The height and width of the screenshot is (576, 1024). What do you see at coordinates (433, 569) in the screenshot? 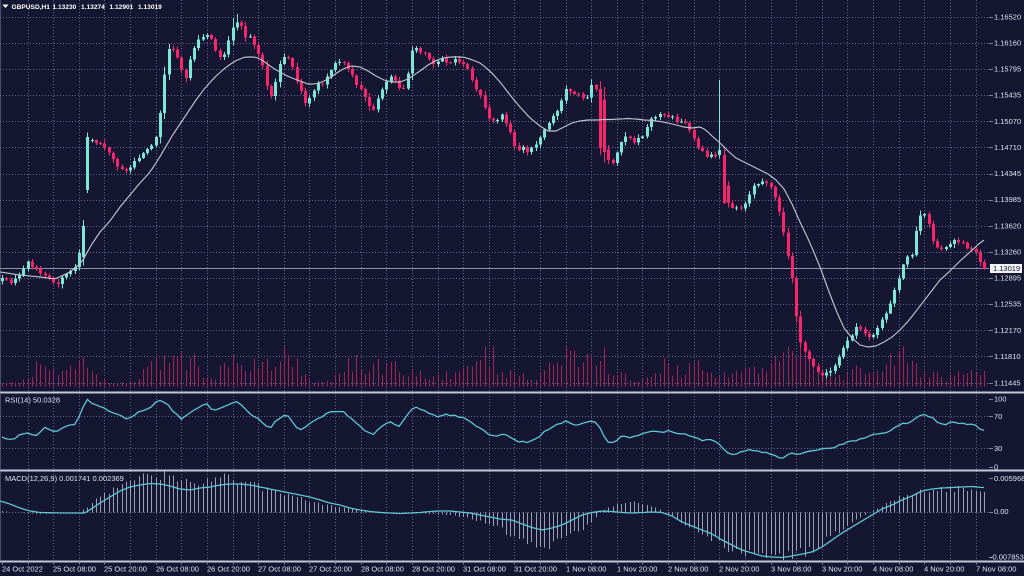
I see `svg-text: 28 Oct 20:00` at bounding box center [433, 569].